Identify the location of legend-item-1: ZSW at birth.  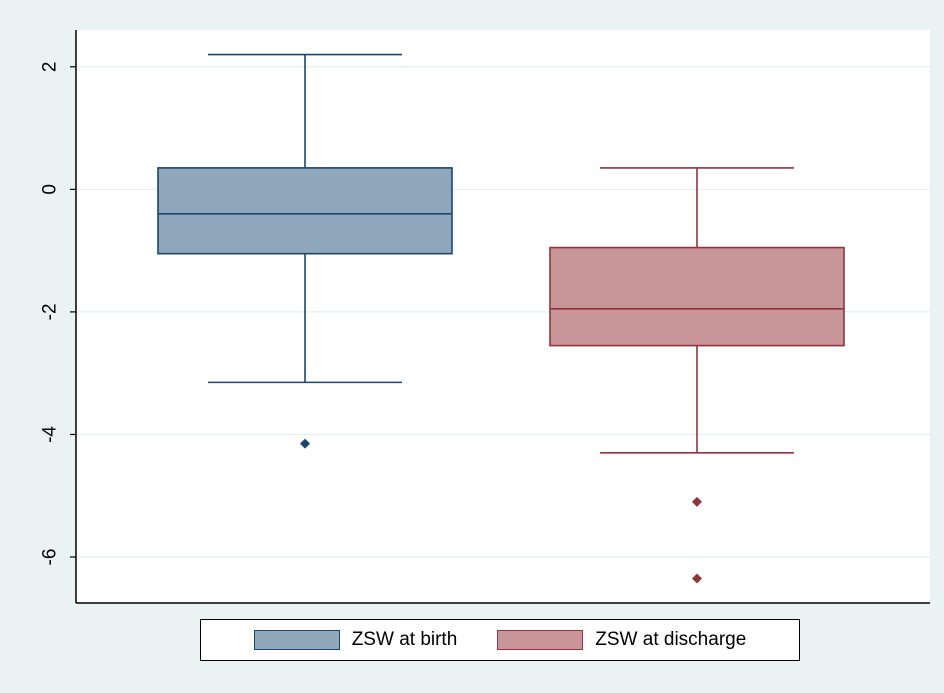
(355, 640).